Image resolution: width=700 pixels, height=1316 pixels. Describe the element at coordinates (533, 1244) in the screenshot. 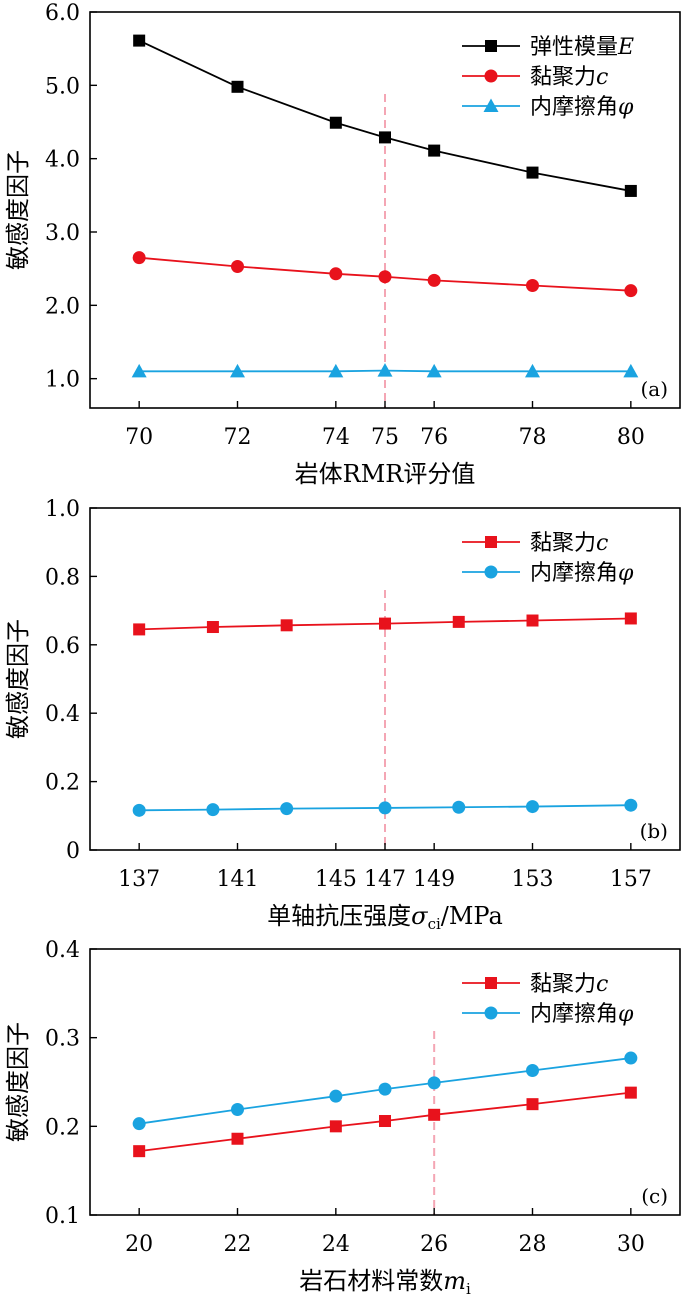

I see `x-tick-label: 28` at that location.